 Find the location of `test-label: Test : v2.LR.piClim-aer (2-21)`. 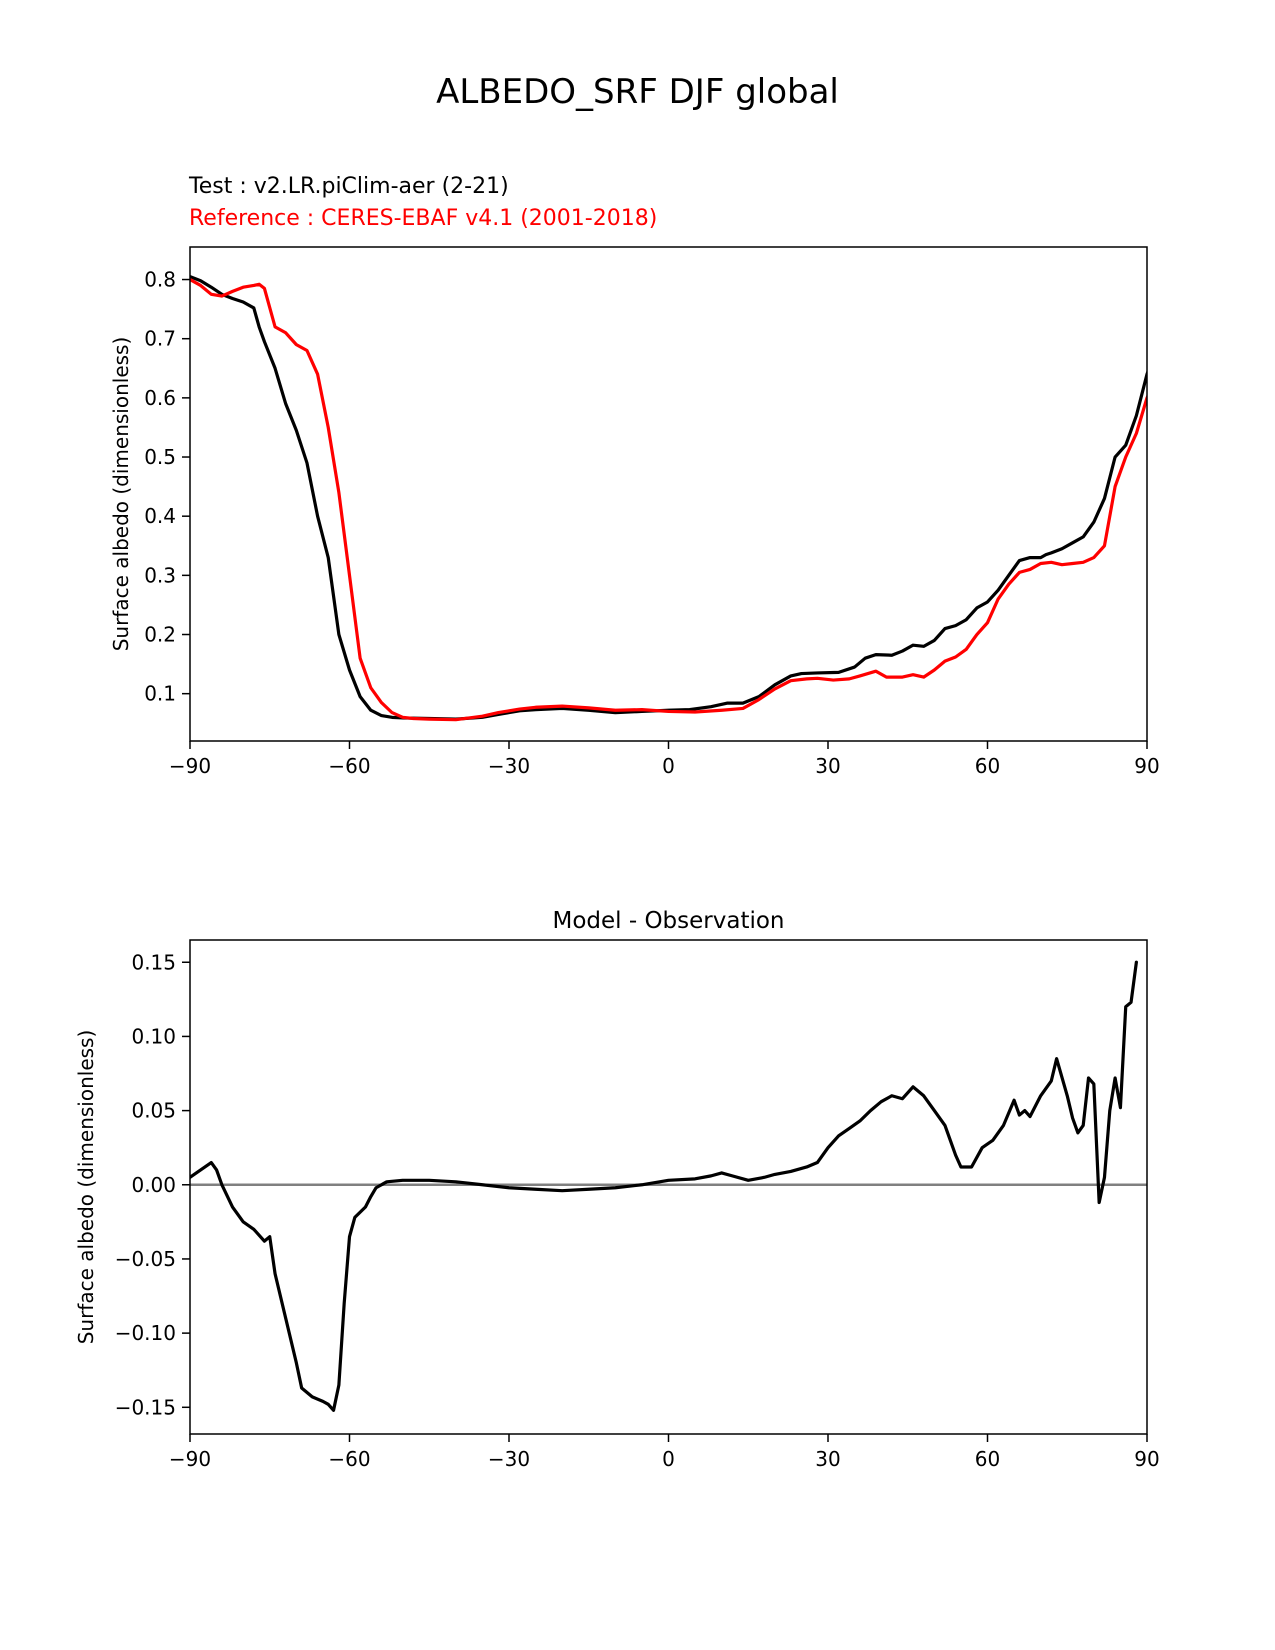

test-label: Test : v2.LR.piClim-aer (2-21) is located at coordinates (349, 186).